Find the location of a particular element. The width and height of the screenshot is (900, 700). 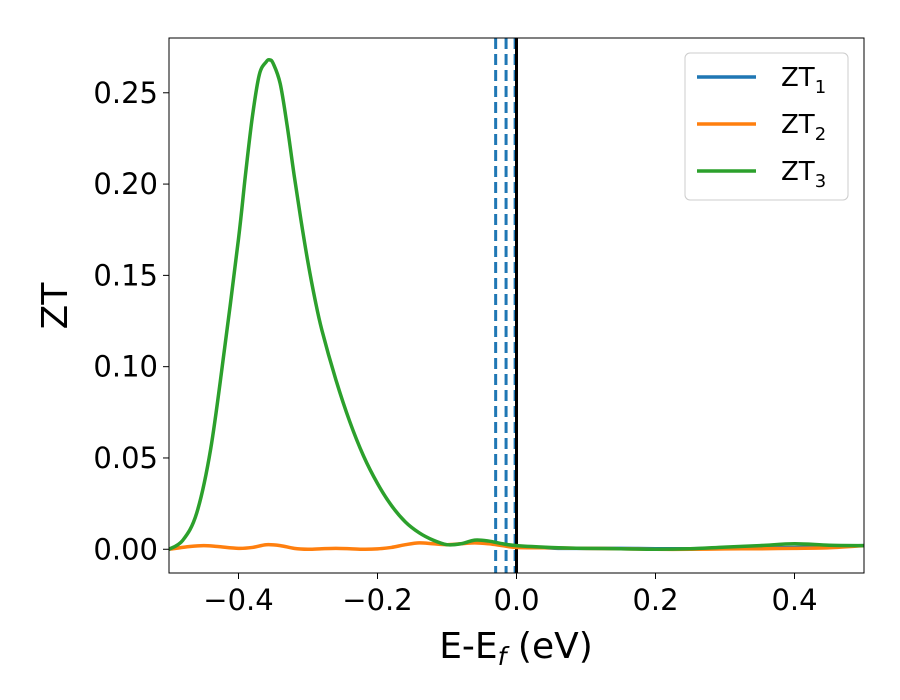

x-tick-label: 0.0 is located at coordinates (516, 600).